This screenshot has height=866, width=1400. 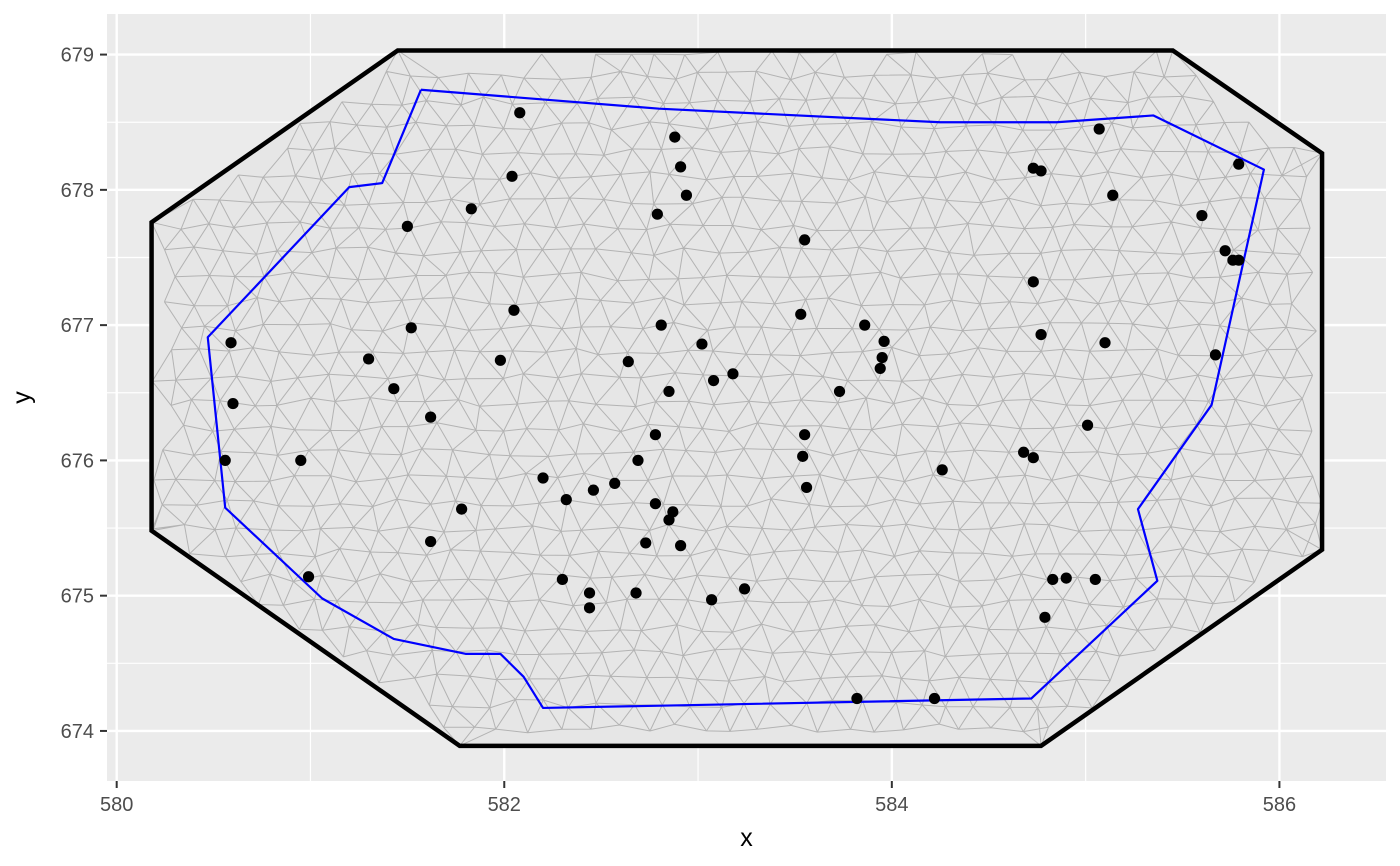 I want to click on x-axis: 580 582 584 586, so click(x=698, y=798).